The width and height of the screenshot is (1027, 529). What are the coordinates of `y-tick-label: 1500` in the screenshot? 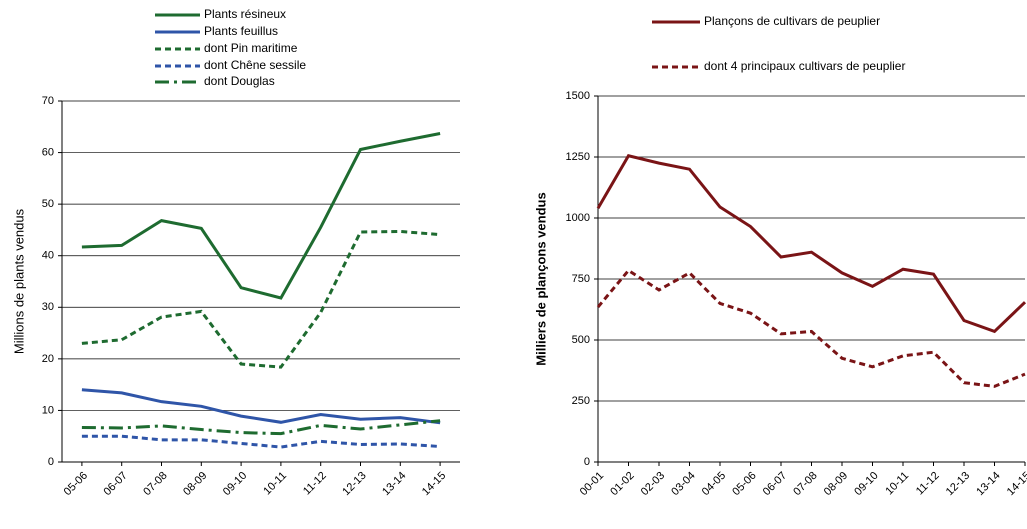 It's located at (578, 96).